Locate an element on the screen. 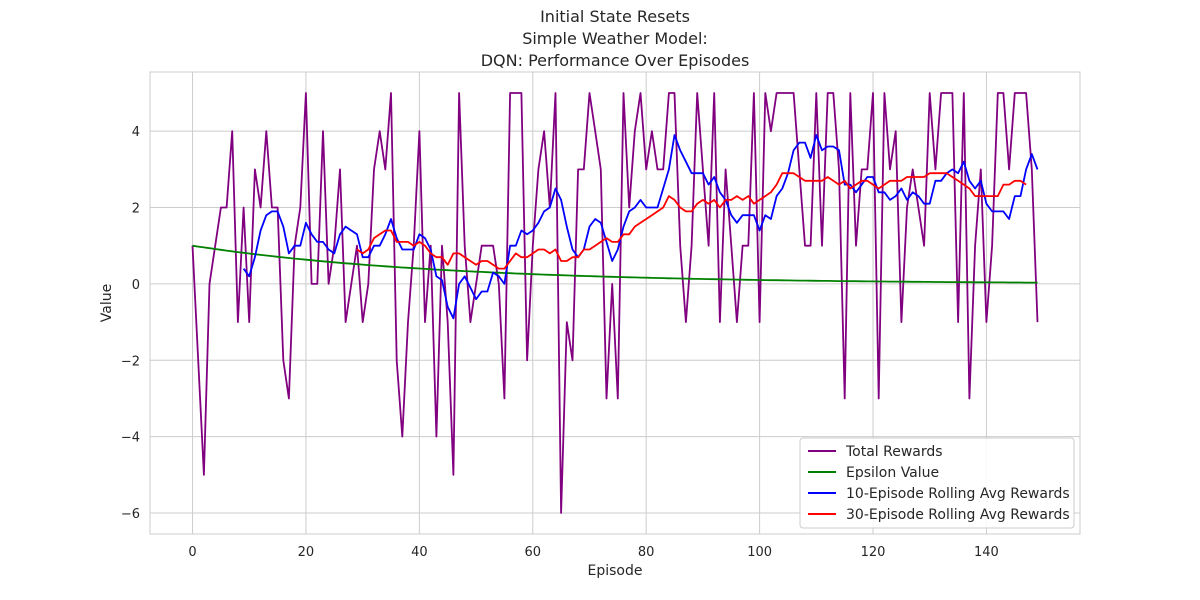 This screenshot has height=600, width=1200. y-tick-label: −4 is located at coordinates (130, 438).